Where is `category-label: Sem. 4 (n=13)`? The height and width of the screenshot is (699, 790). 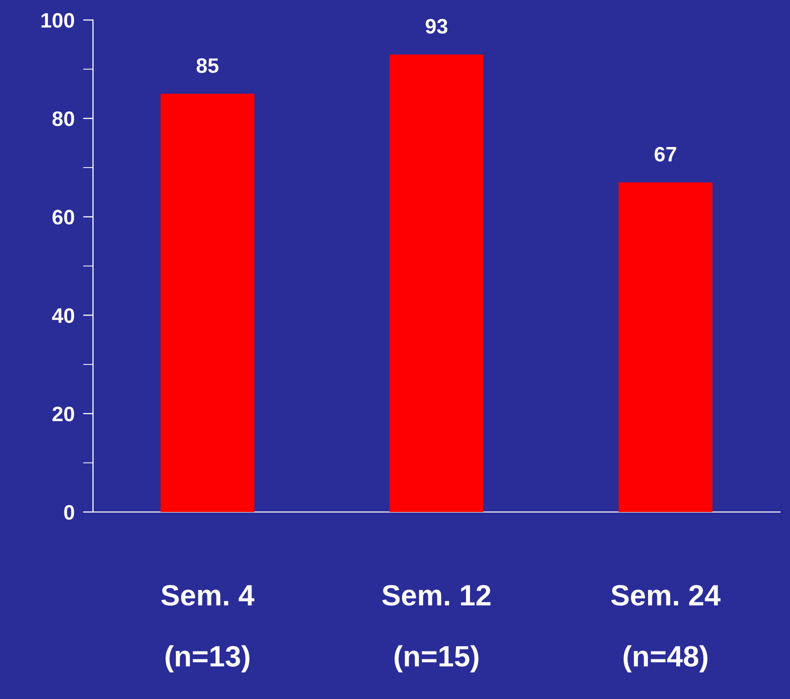
category-label: Sem. 4 (n=13) is located at coordinates (207, 628).